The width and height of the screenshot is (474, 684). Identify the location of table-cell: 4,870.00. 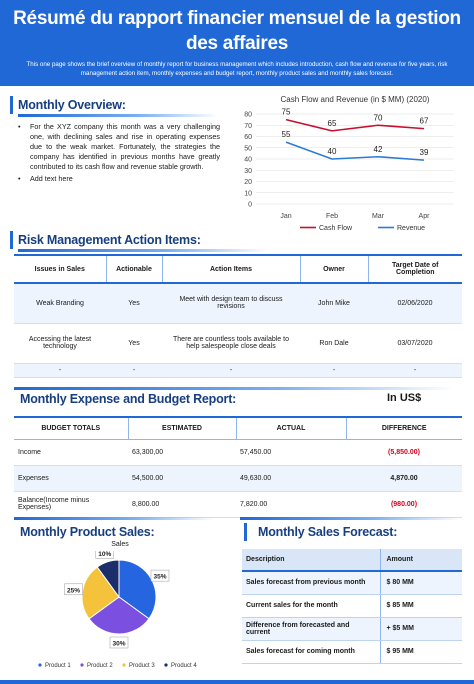
(404, 478).